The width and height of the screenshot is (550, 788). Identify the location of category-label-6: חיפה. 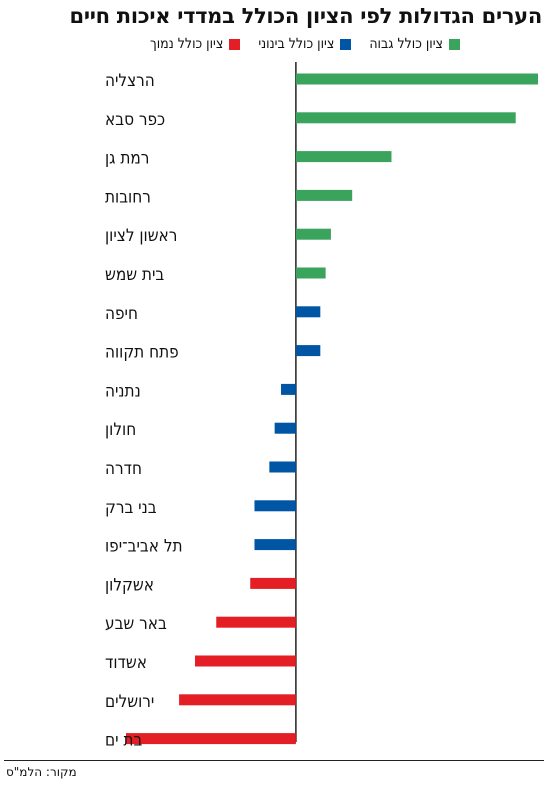
(121, 314).